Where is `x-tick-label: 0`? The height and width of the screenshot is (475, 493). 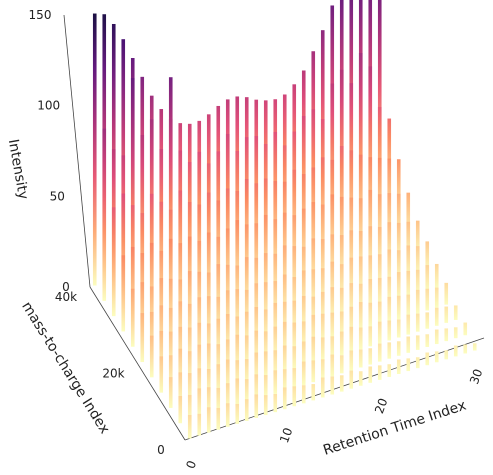
x-tick-label: 0 is located at coordinates (191, 465).